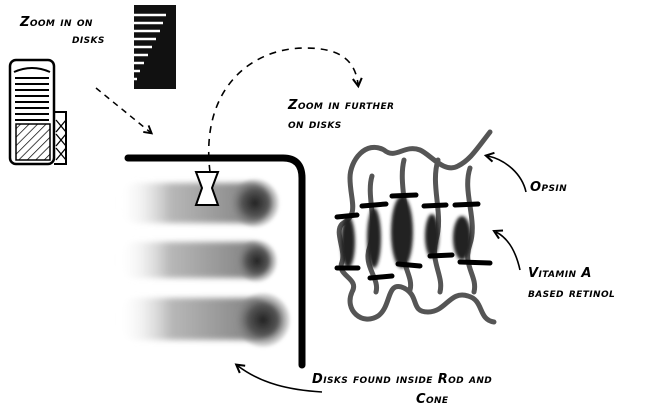 This screenshot has width=661, height=418. I want to click on zoom-further-label-line2: on disks, so click(315, 124).